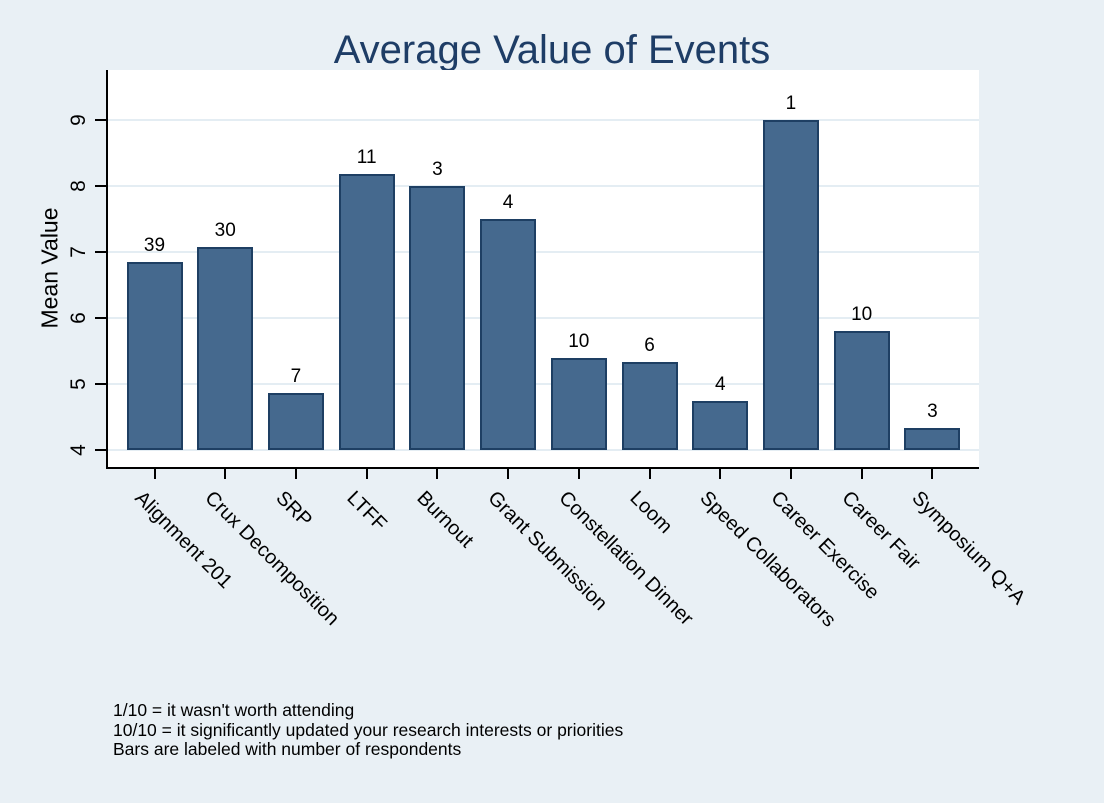  Describe the element at coordinates (234, 710) in the screenshot. I see `footnote-line-1: 1/10 = it wasn't worth attending` at that location.